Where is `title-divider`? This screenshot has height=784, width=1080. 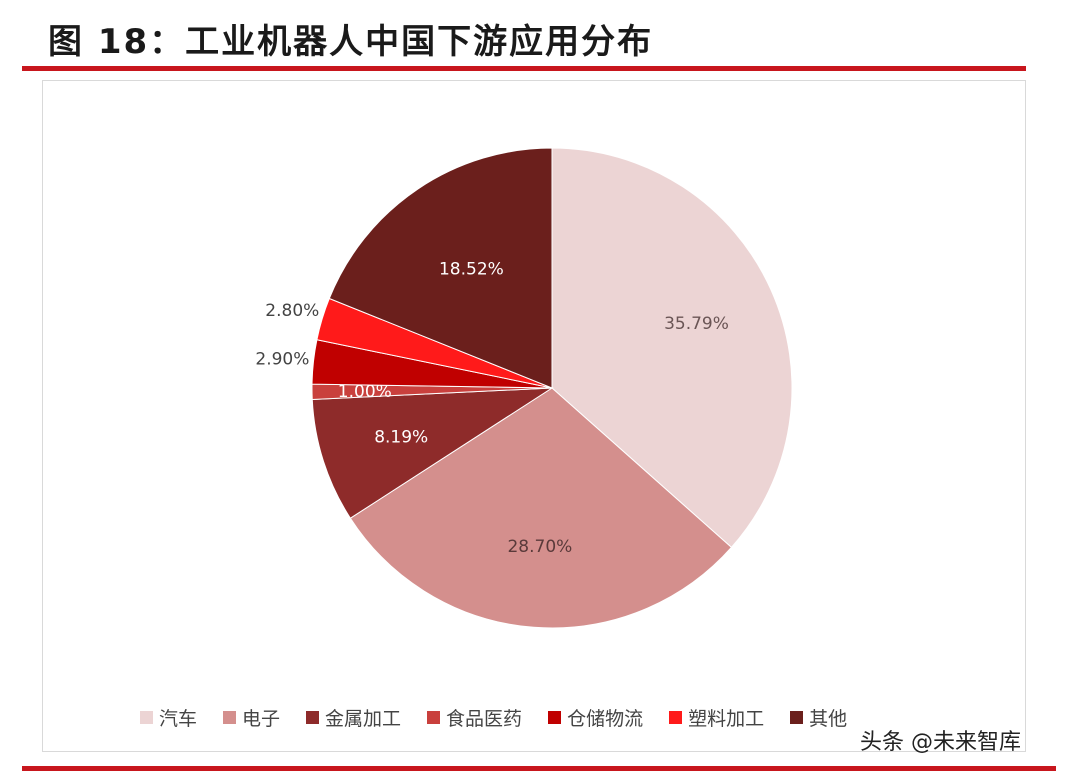
title-divider is located at coordinates (524, 68).